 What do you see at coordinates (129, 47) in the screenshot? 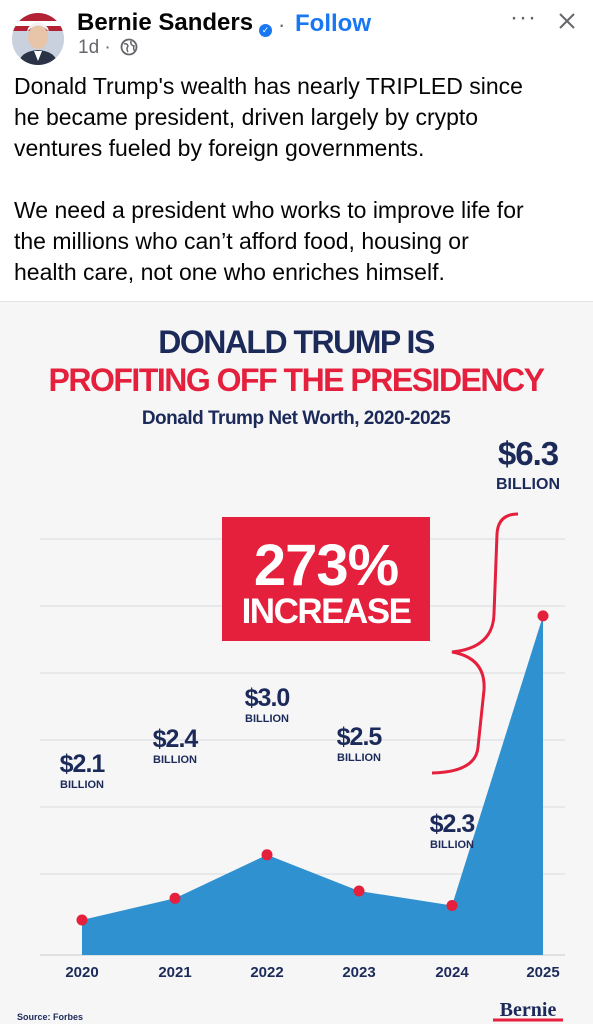
I see `globe-icon` at bounding box center [129, 47].